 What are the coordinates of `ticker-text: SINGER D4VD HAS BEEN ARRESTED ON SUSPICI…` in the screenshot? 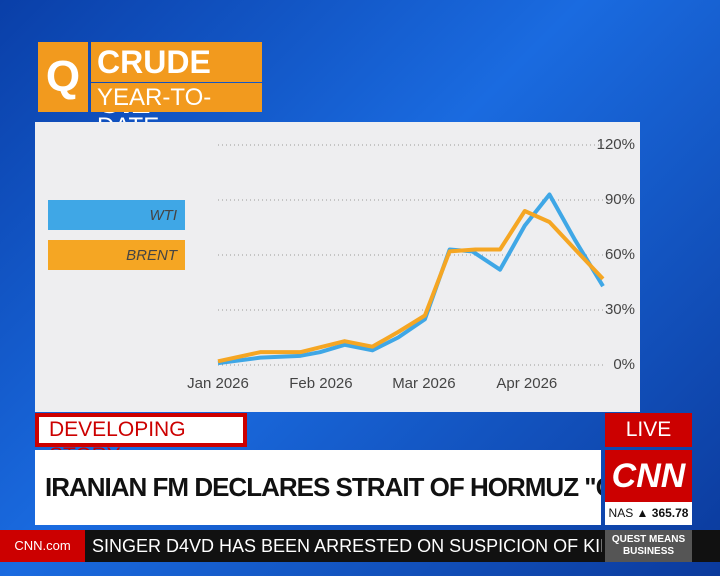 It's located at (347, 546).